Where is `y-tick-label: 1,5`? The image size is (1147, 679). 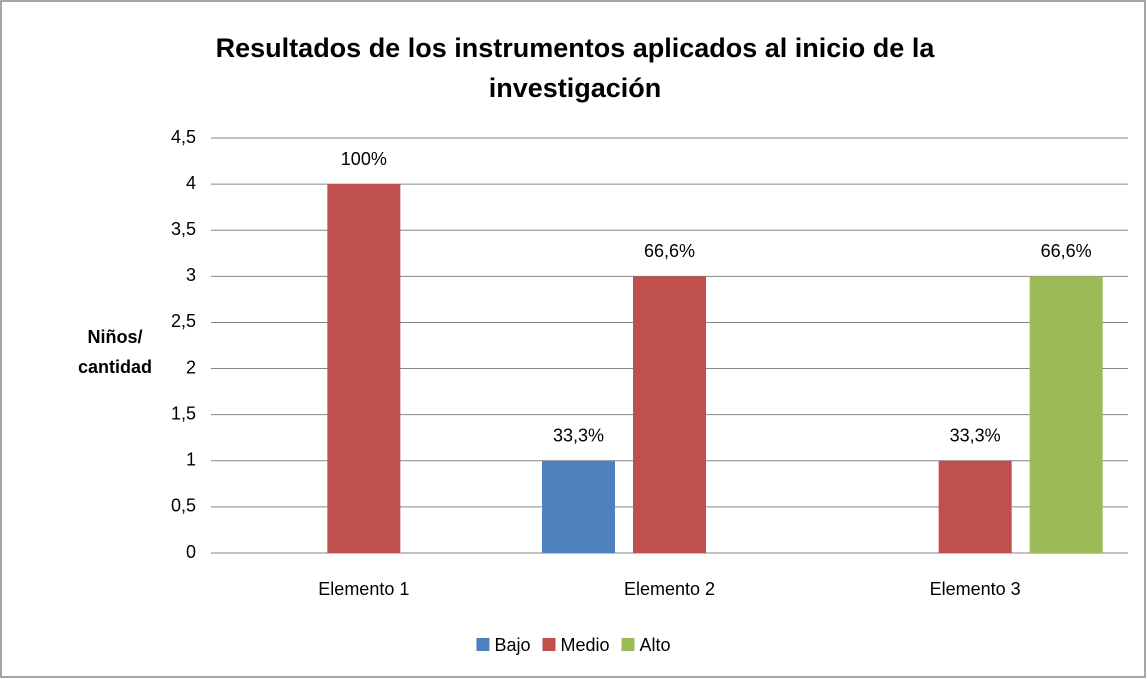
y-tick-label: 1,5 is located at coordinates (183, 413).